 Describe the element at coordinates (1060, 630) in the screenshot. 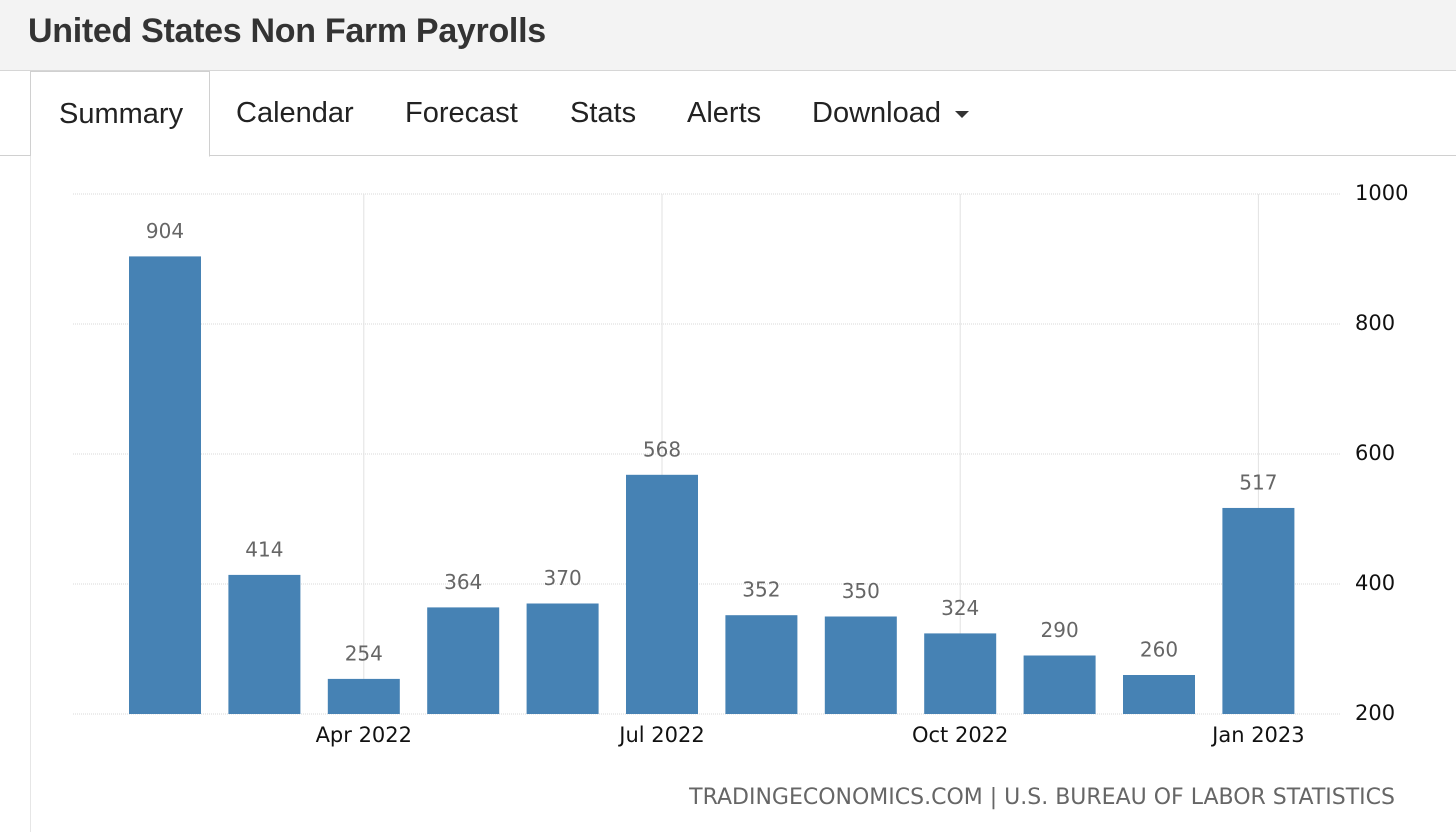

I see `data-label: 290` at that location.